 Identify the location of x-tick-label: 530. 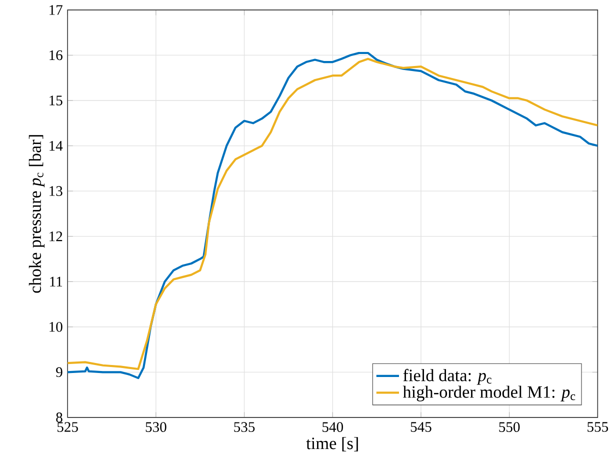
(156, 427).